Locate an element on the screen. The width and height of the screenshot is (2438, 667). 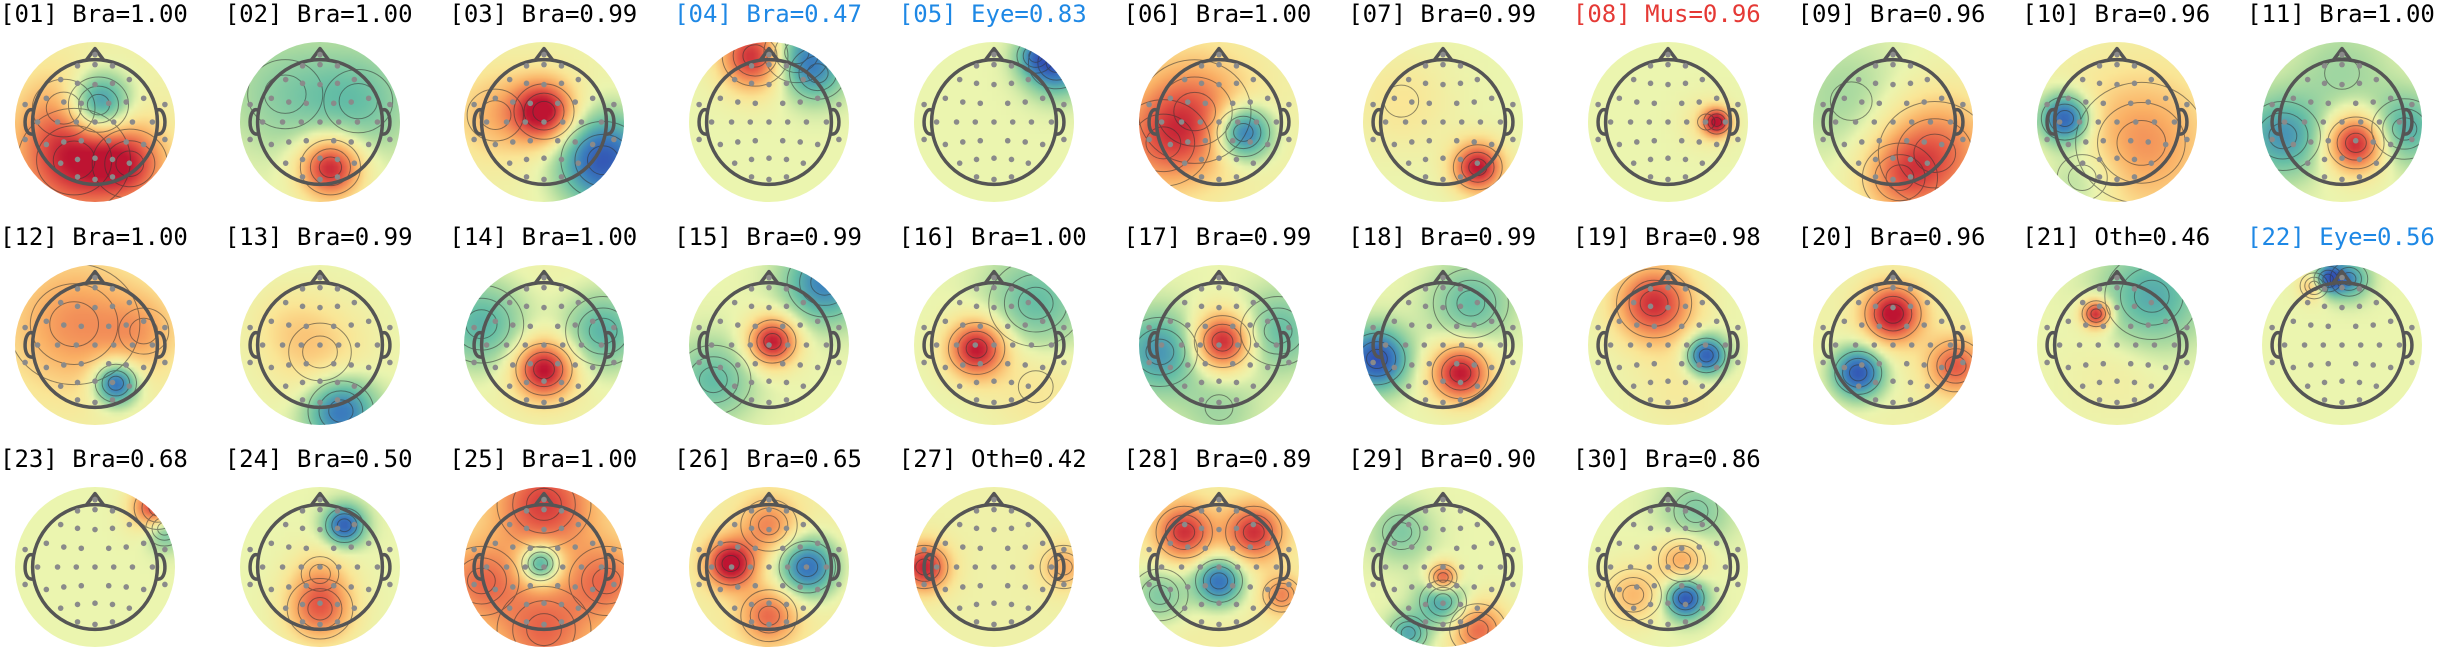
head-outline is located at coordinates (1218, 561).